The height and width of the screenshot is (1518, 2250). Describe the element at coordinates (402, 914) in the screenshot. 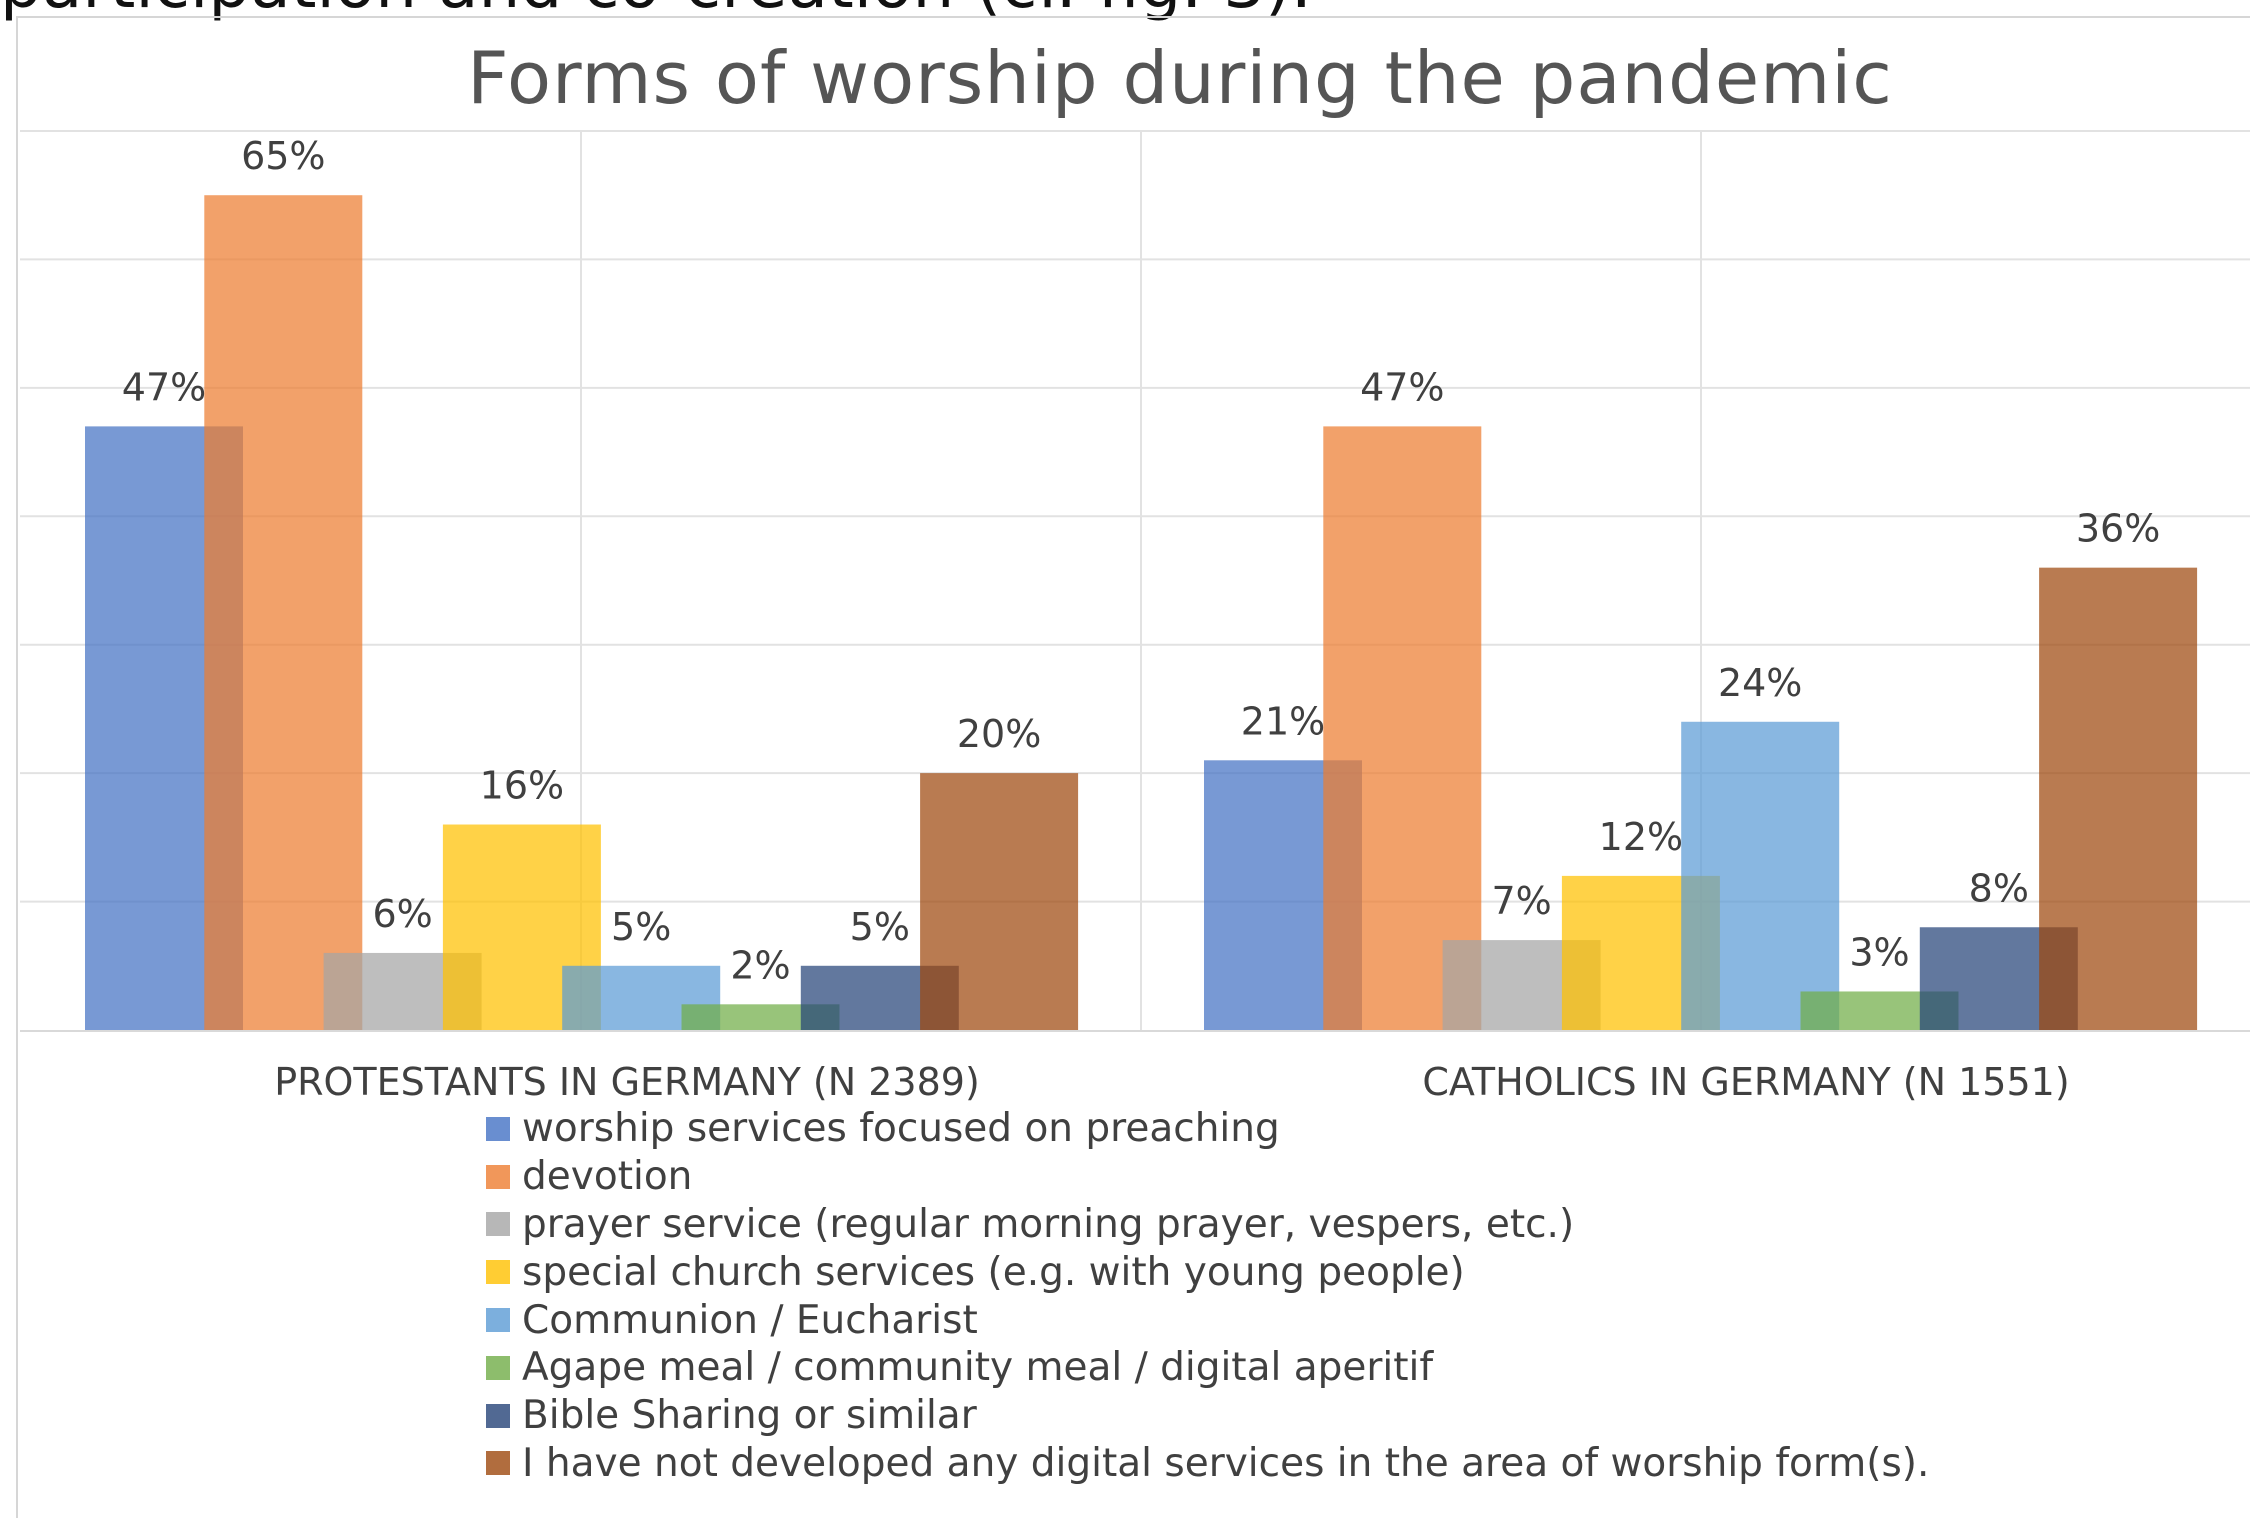

I see `data-label: 6%` at that location.